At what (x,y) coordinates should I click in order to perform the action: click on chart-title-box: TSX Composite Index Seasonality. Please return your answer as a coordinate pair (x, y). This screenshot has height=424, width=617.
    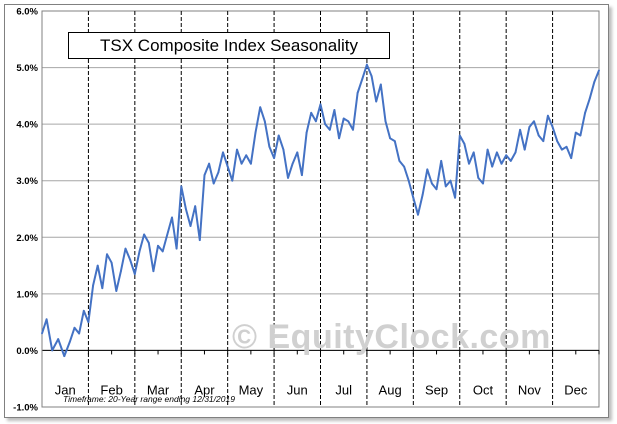
    Looking at the image, I should click on (229, 45).